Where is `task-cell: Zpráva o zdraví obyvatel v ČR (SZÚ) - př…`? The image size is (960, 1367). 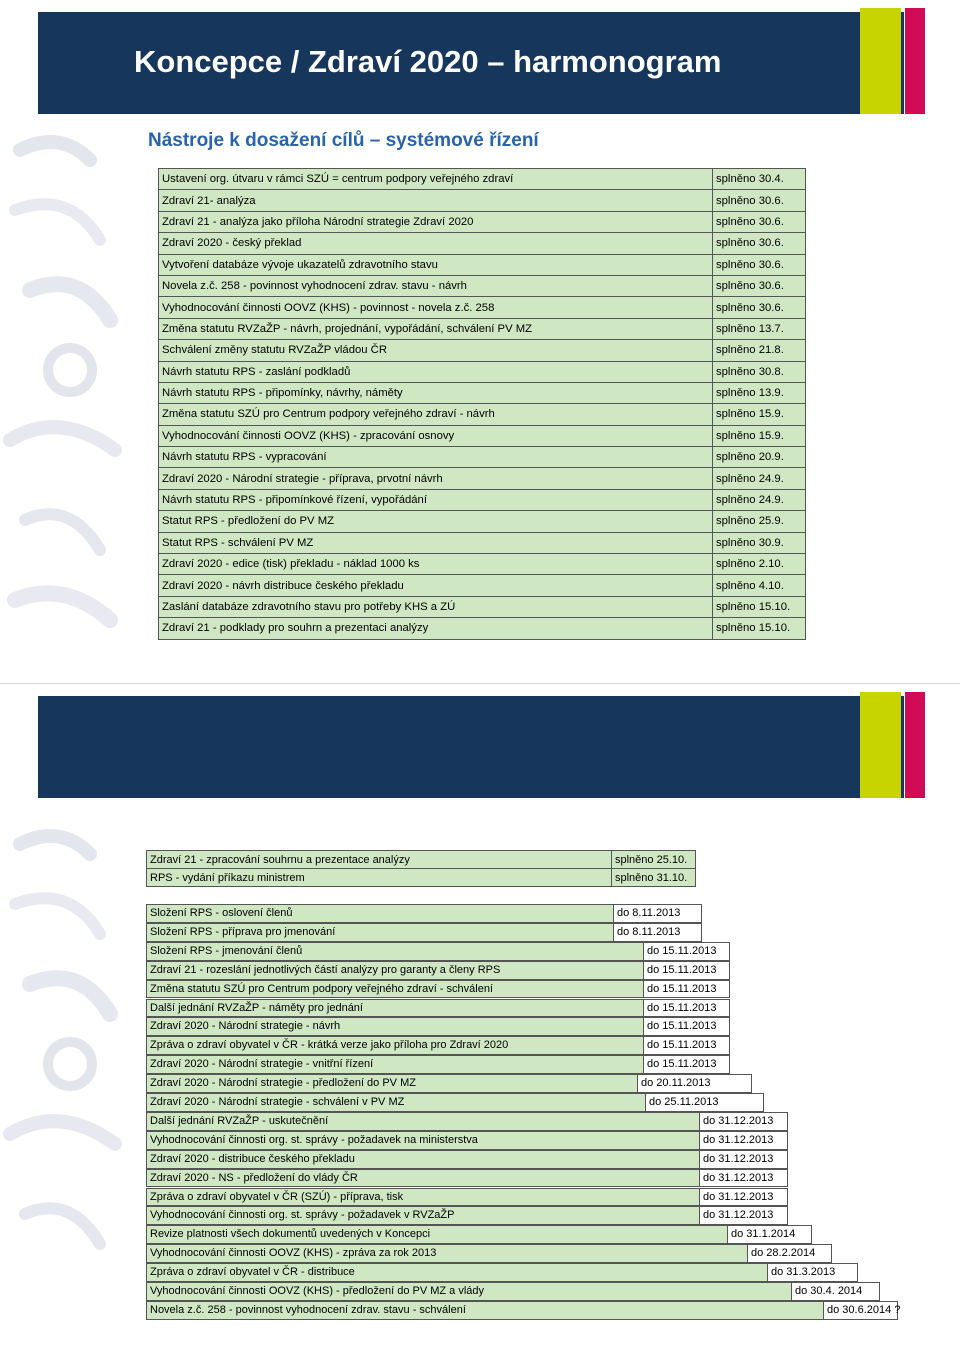
task-cell: Zpráva o zdraví obyvatel v ČR (SZÚ) - př… is located at coordinates (423, 1197).